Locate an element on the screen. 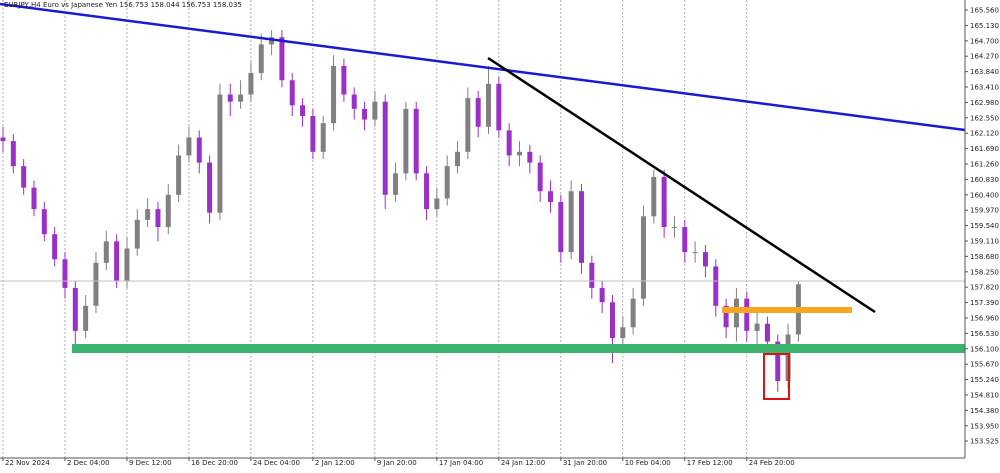 The image size is (1000, 473). y-tick-label: 160.400 is located at coordinates (984, 195).